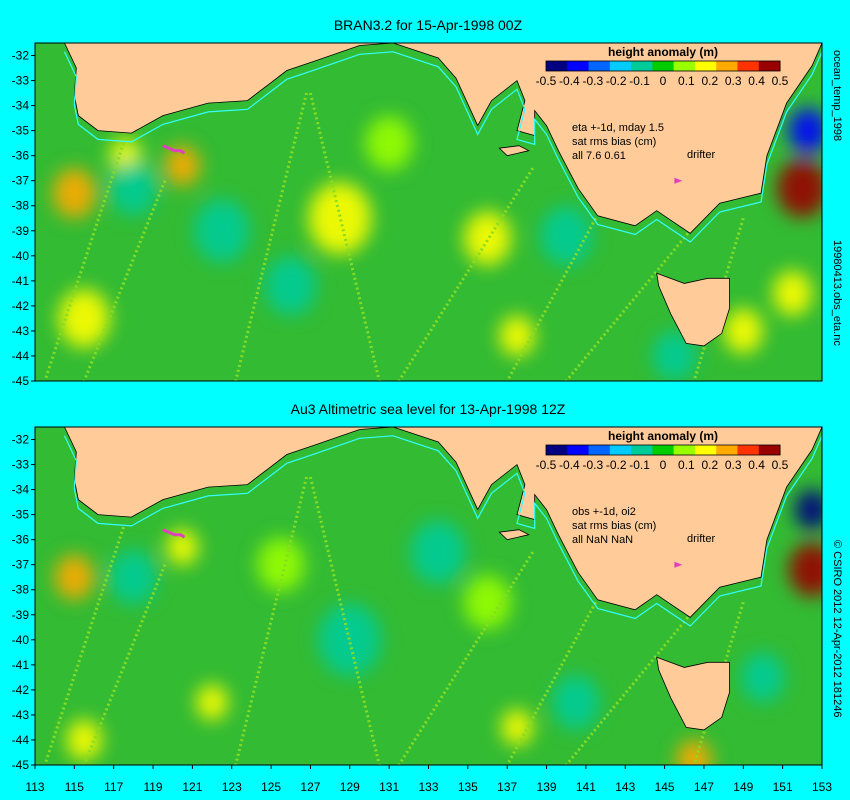 This screenshot has height=800, width=850. What do you see at coordinates (21, 106) in the screenshot?
I see `latitude-tick-label: -34` at bounding box center [21, 106].